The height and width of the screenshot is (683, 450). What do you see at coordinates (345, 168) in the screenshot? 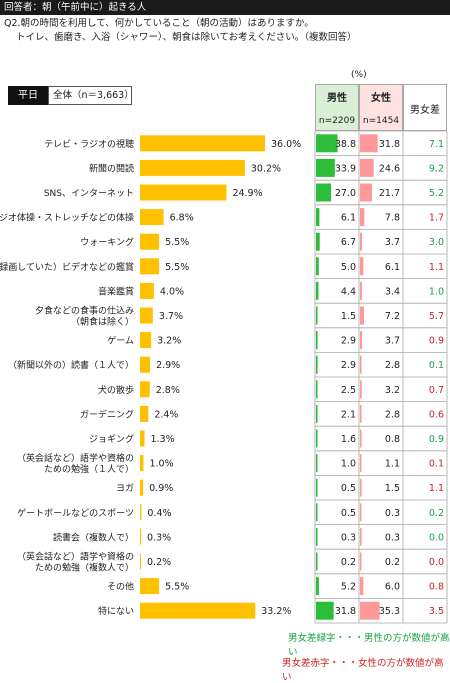
I see `male-value-label: 33.9` at bounding box center [345, 168].